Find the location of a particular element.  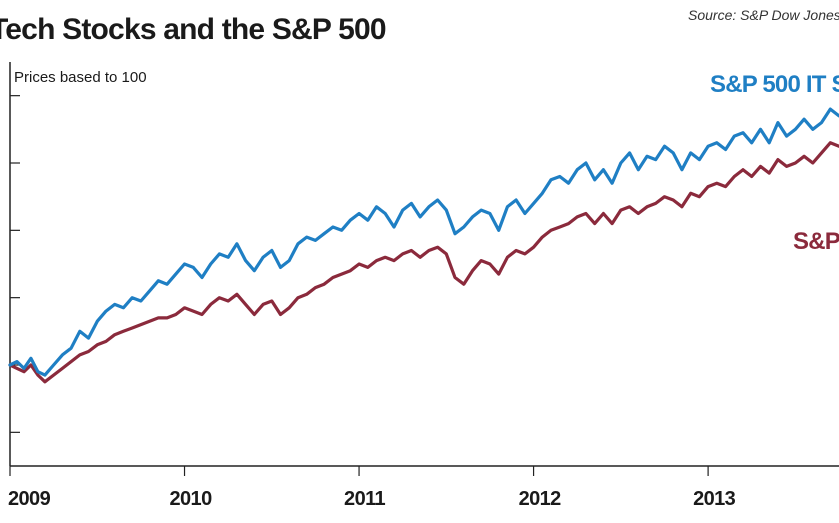

x-tick-label-2009: 2009 is located at coordinates (29, 499).